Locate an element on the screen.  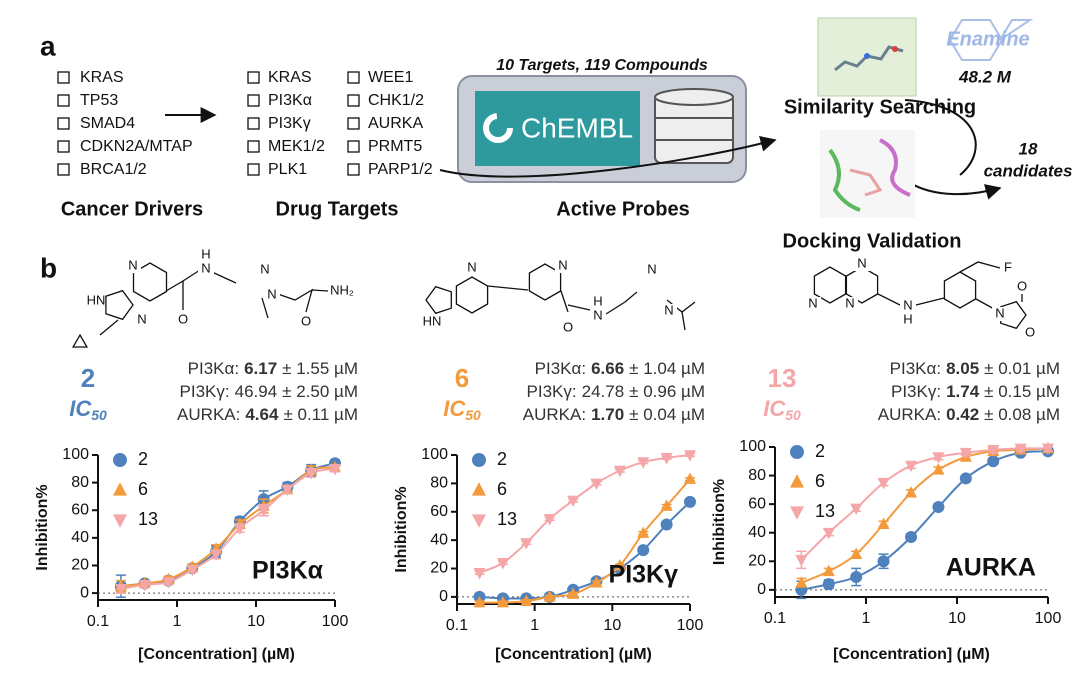
list-item: PARP1/2 is located at coordinates (400, 169).